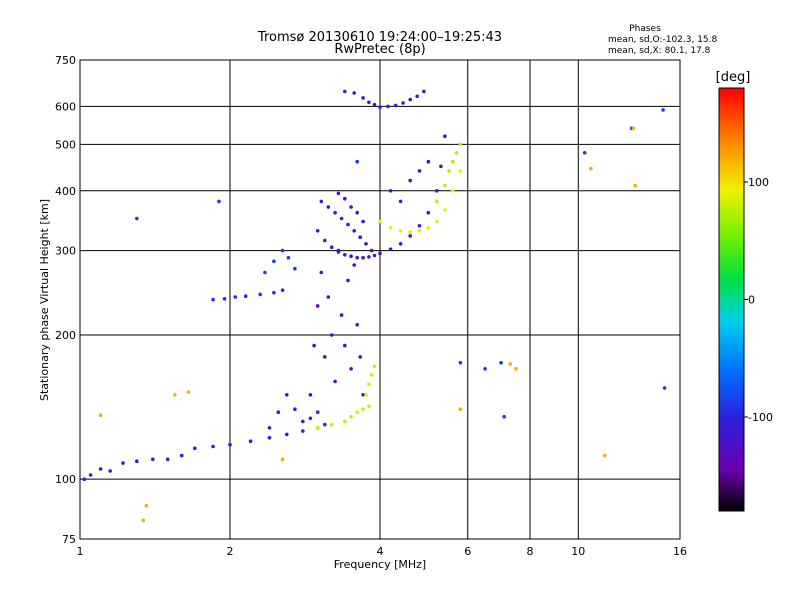 The image size is (800, 600). Describe the element at coordinates (760, 417) in the screenshot. I see `colorbar-tick-label: -100` at that location.